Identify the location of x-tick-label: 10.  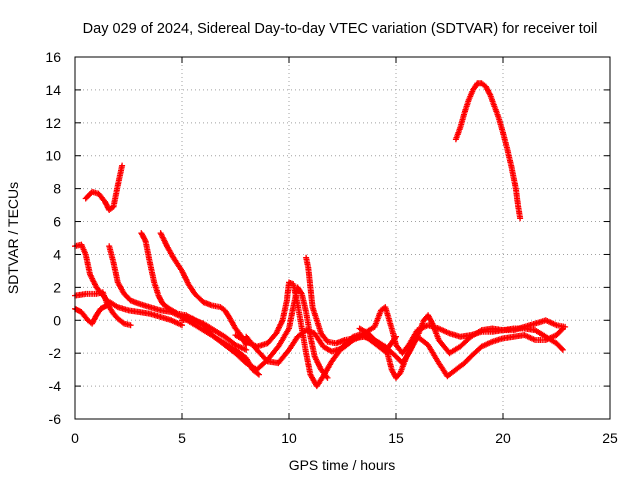
(289, 438).